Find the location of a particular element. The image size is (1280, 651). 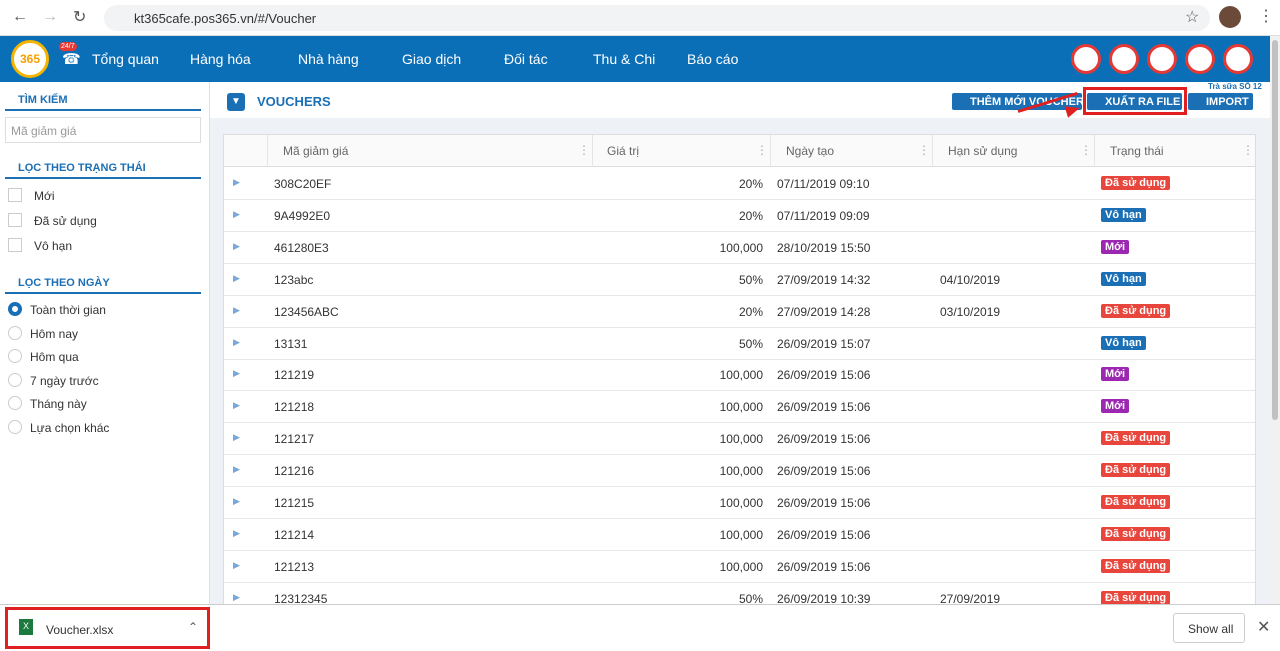

cell-created: 07/11/2019 09:10 is located at coordinates (823, 184).